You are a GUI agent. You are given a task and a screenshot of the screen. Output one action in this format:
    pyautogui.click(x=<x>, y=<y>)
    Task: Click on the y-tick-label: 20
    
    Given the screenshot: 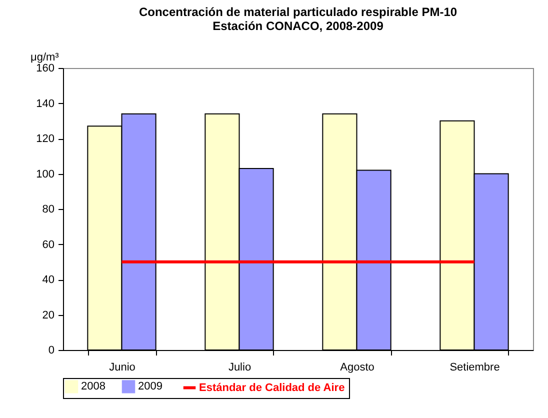 What is the action you would take?
    pyautogui.click(x=48, y=315)
    